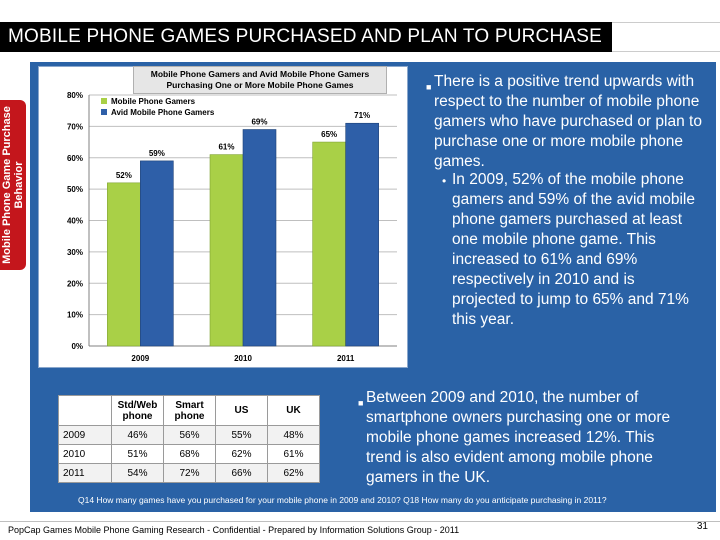  What do you see at coordinates (241, 435) in the screenshot?
I see `table-cell: 55%` at bounding box center [241, 435].